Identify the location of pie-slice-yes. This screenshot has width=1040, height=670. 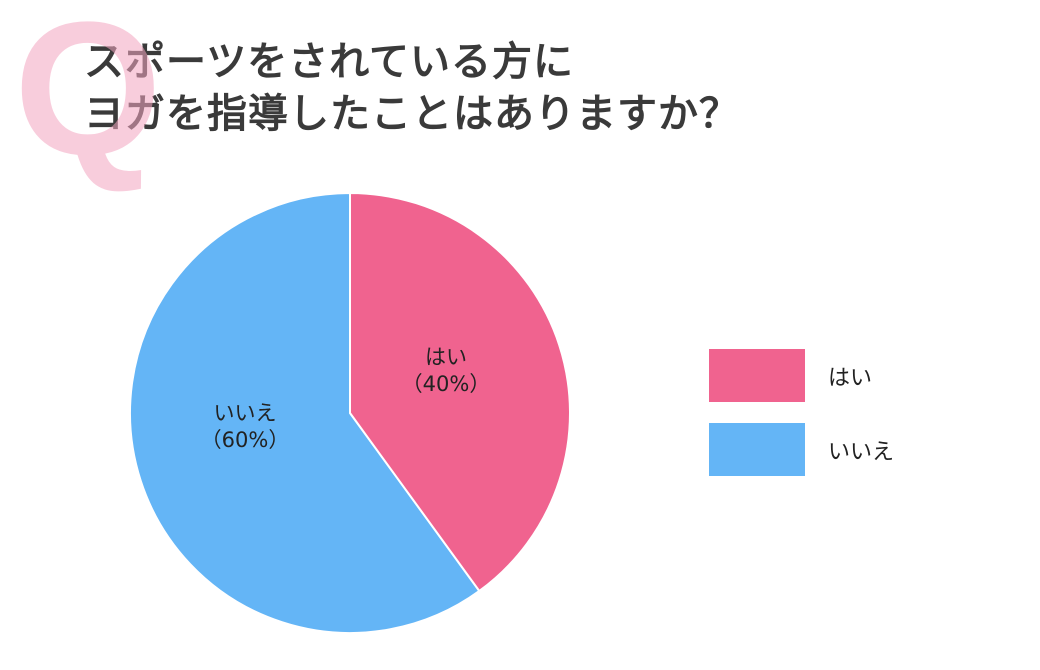
(460, 392).